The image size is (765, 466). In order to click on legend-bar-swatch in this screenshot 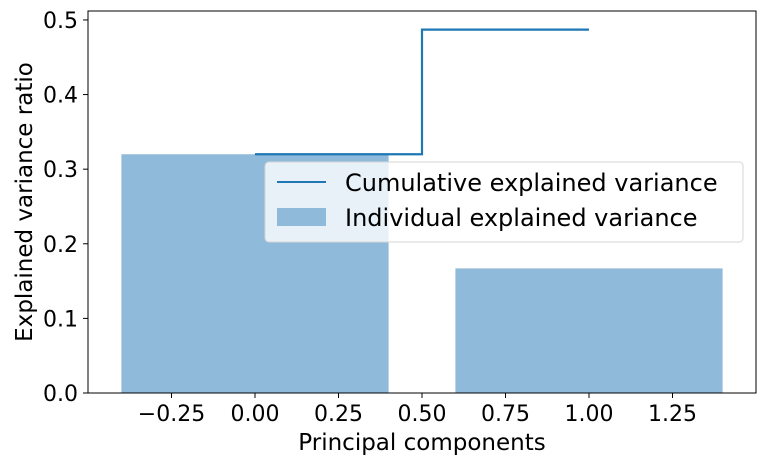, I will do `click(301, 217)`.